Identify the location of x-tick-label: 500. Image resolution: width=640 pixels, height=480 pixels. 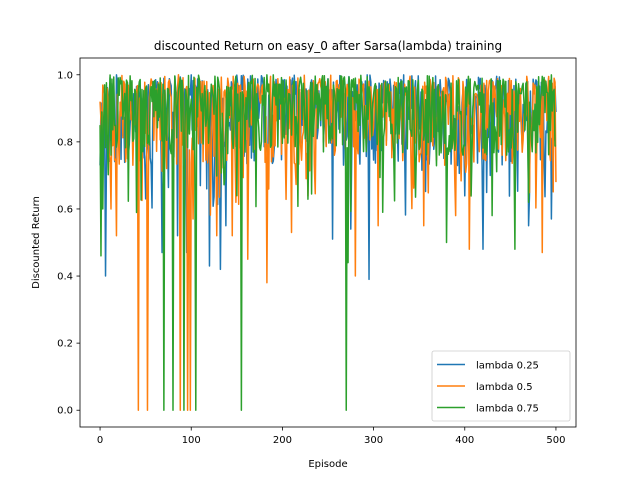
(555, 440).